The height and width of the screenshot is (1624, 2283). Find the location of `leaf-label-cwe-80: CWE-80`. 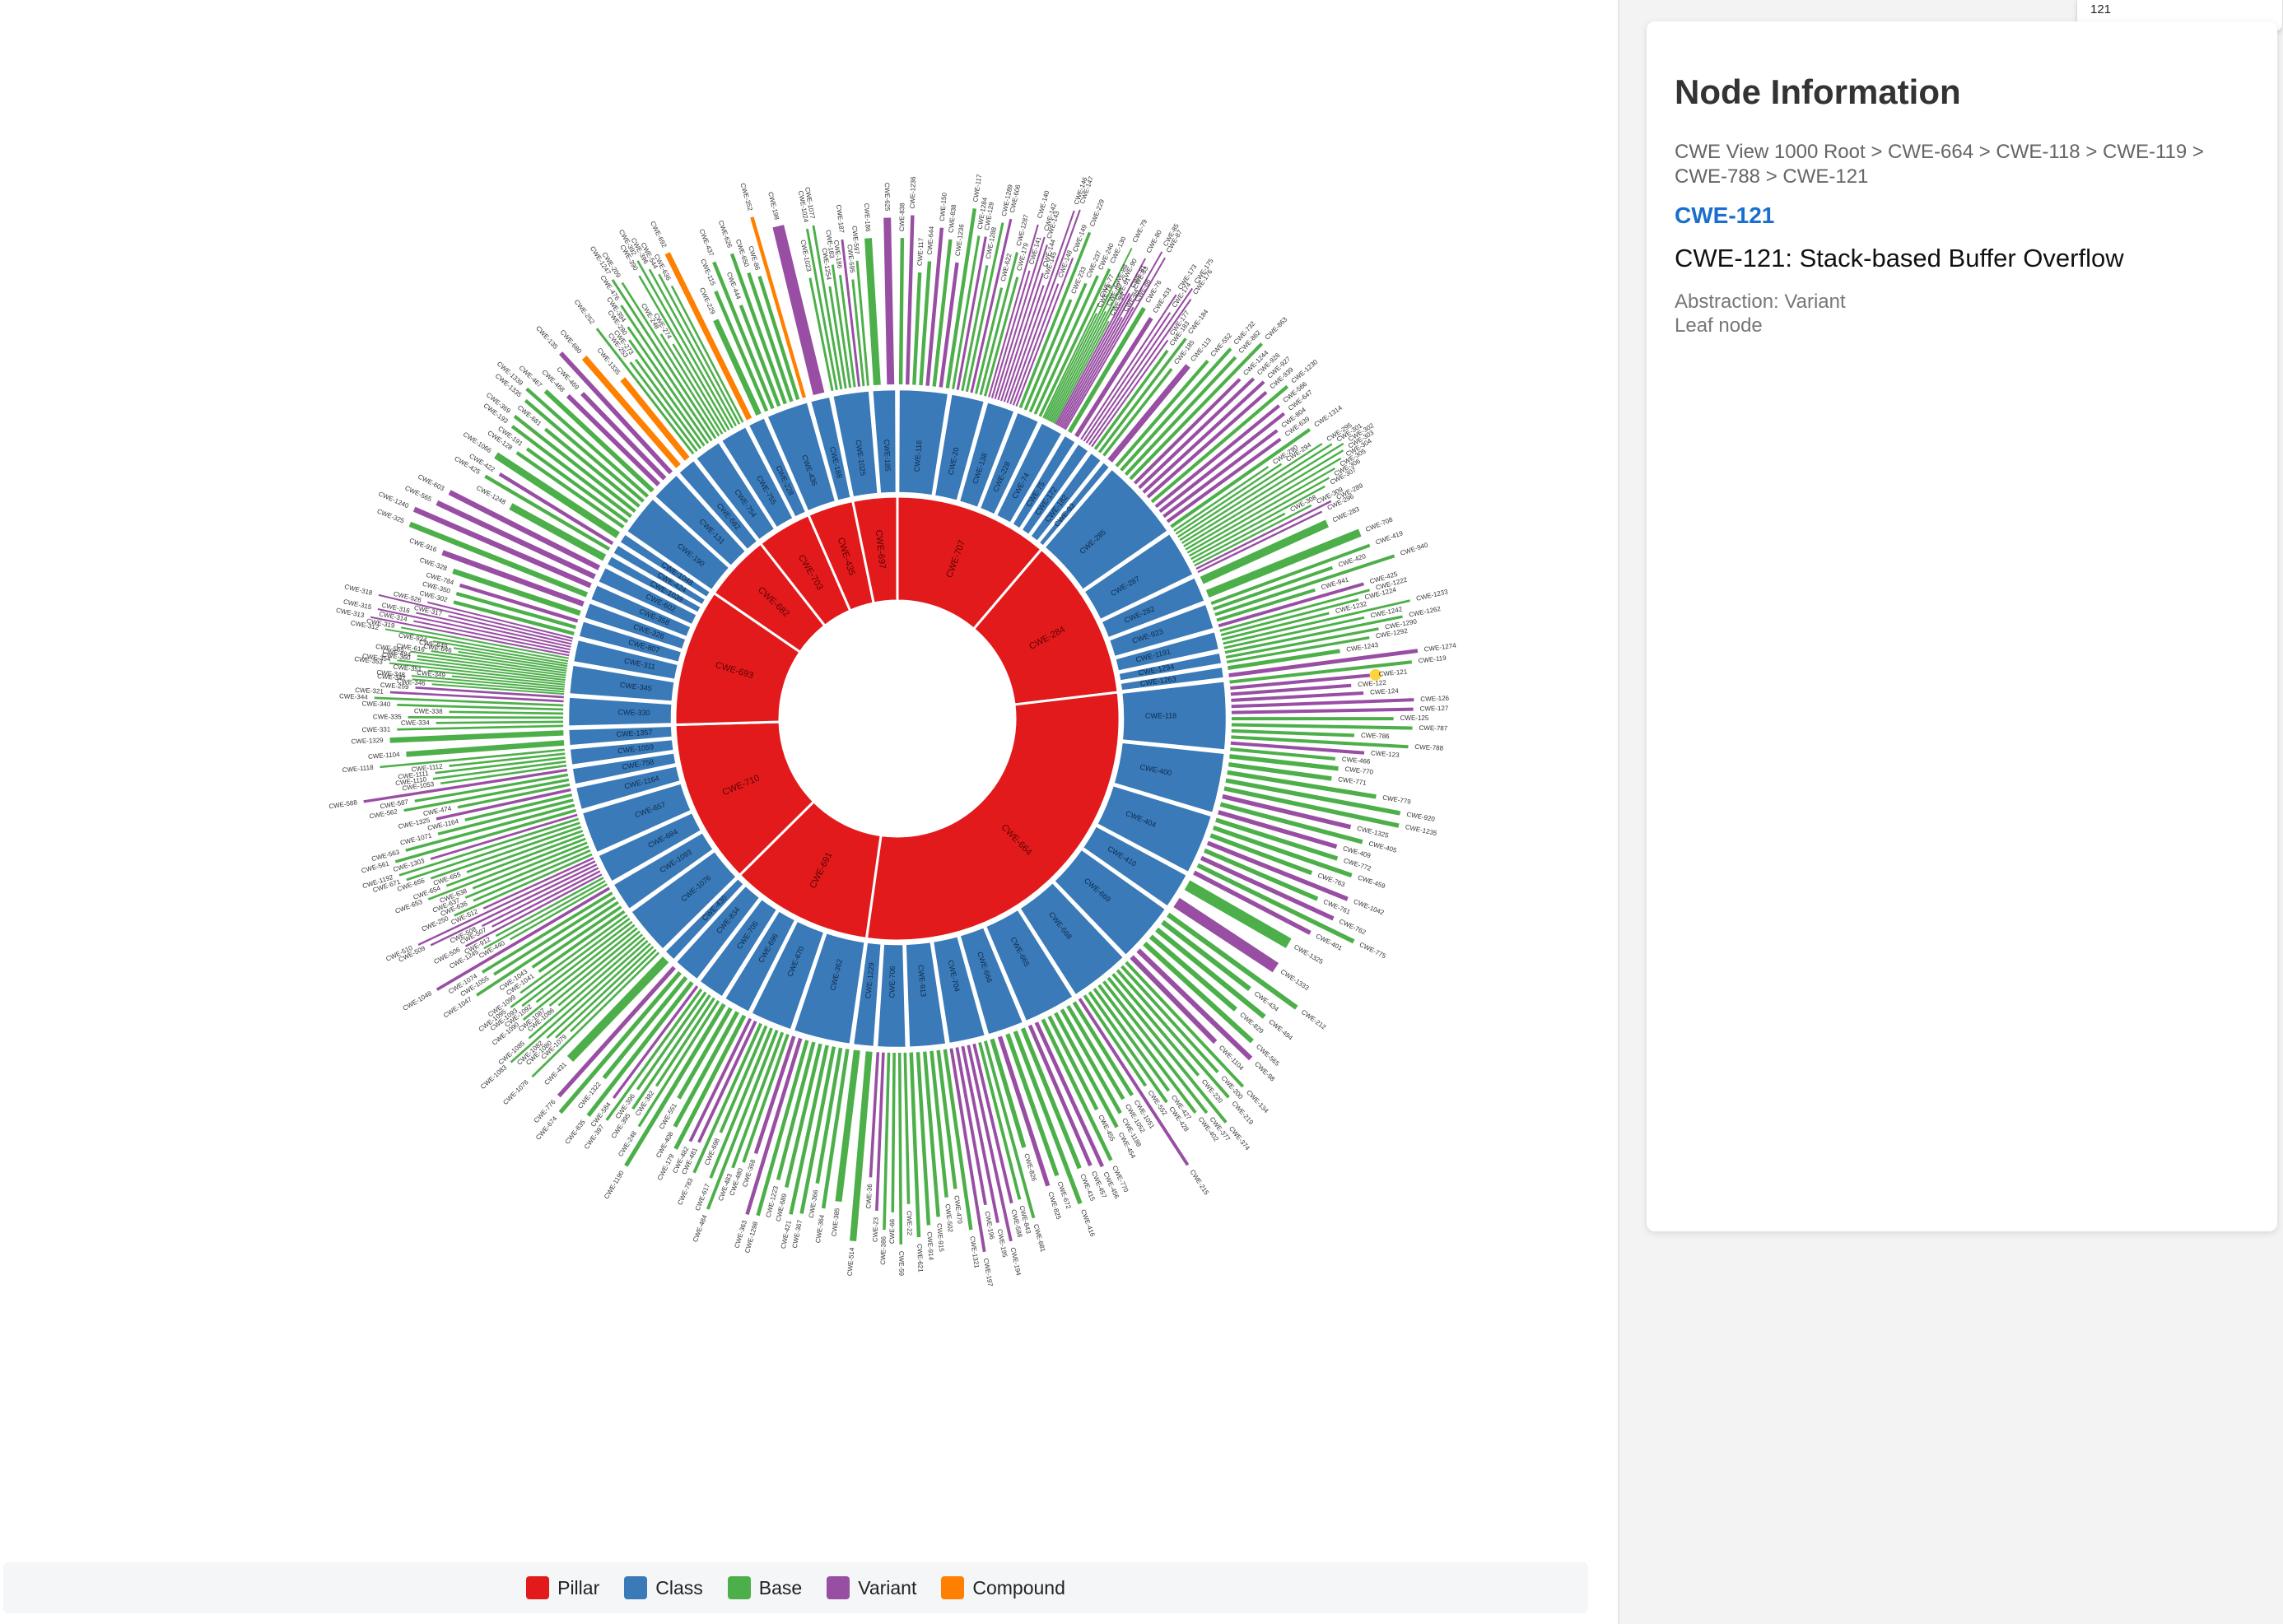

leaf-label-cwe-80: CWE-80 is located at coordinates (1154, 241).